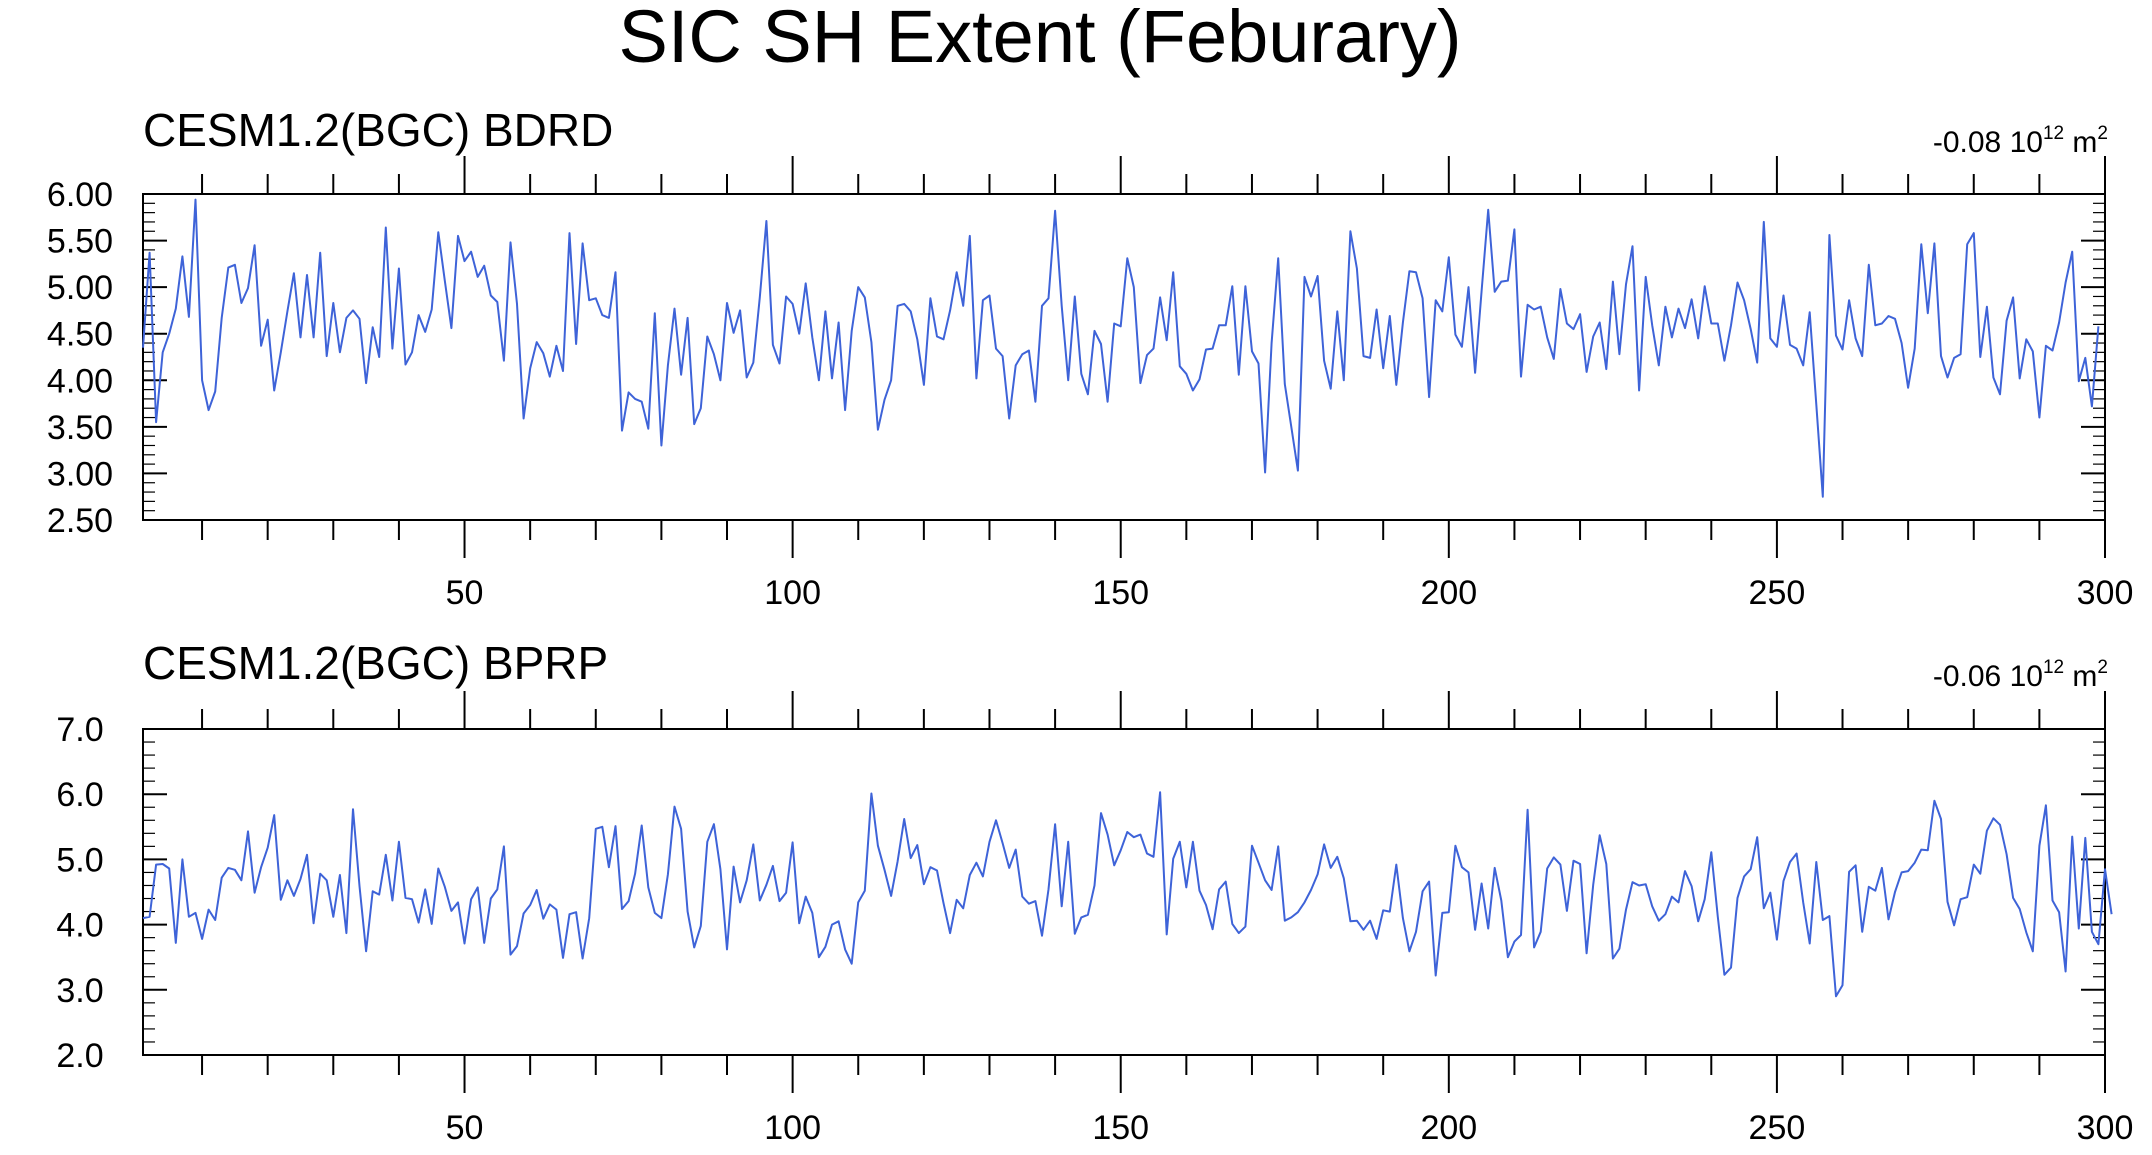 The width and height of the screenshot is (2152, 1155). I want to click on y-tick-label: 4.0, so click(79, 926).